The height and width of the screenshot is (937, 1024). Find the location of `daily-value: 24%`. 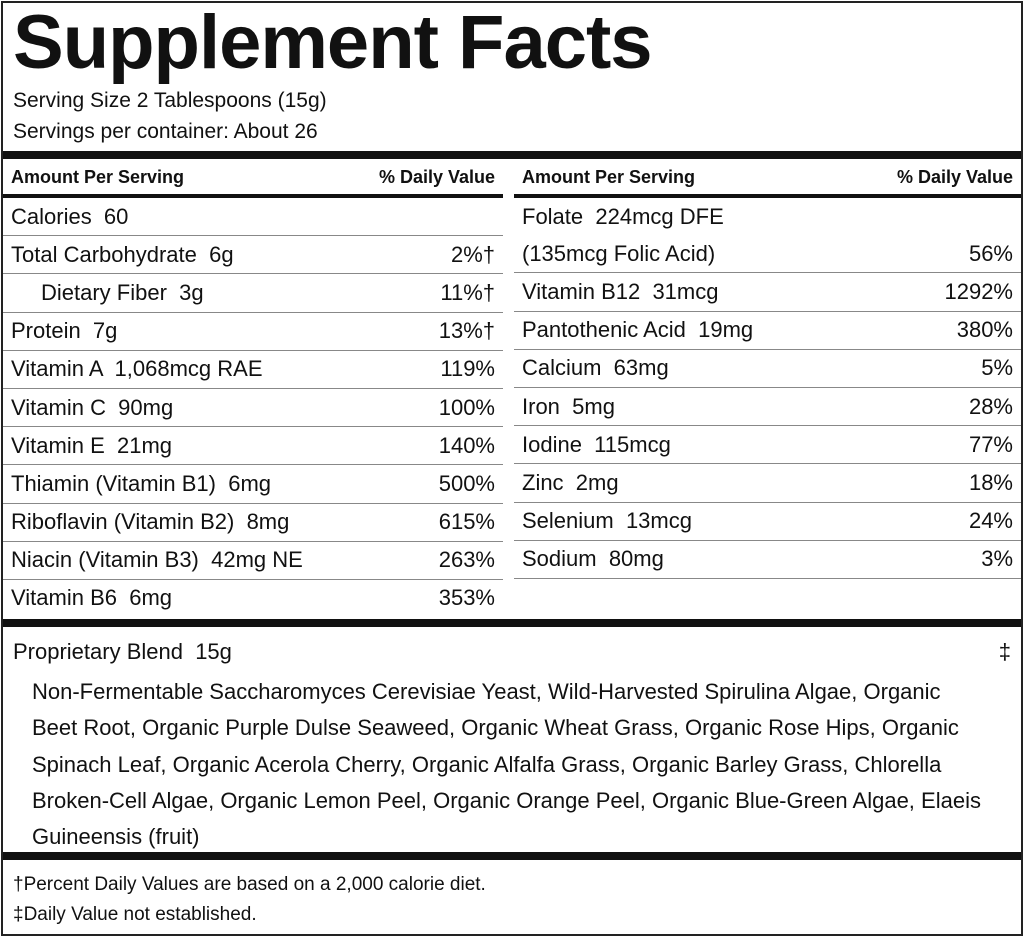

daily-value: 24% is located at coordinates (990, 521).